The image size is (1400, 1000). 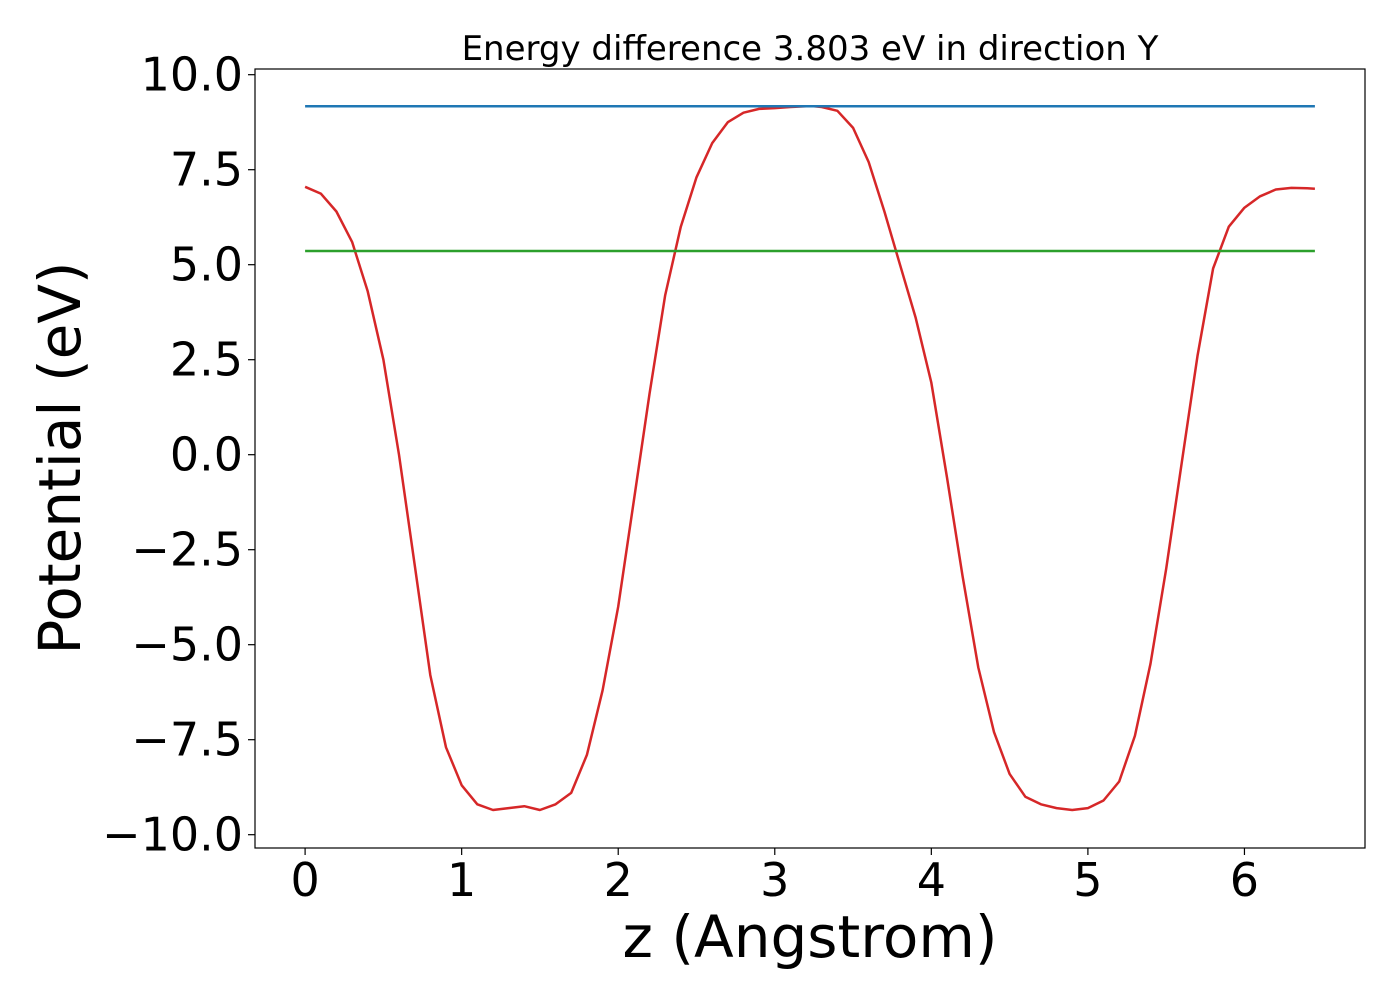 What do you see at coordinates (206, 455) in the screenshot?
I see `y-tick-label: 0.0` at bounding box center [206, 455].